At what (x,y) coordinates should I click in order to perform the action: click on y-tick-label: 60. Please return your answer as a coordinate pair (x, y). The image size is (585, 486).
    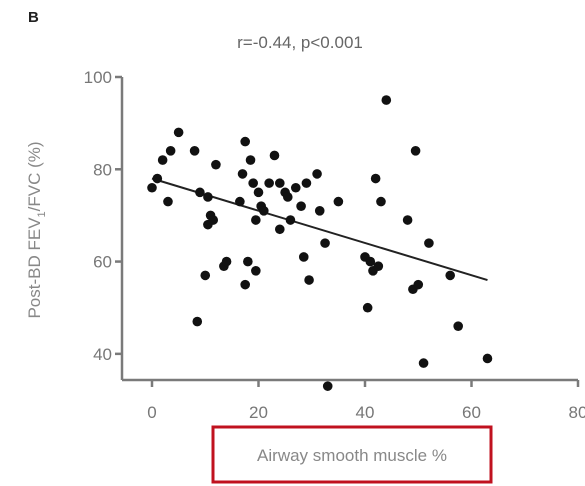
    Looking at the image, I should click on (102, 262).